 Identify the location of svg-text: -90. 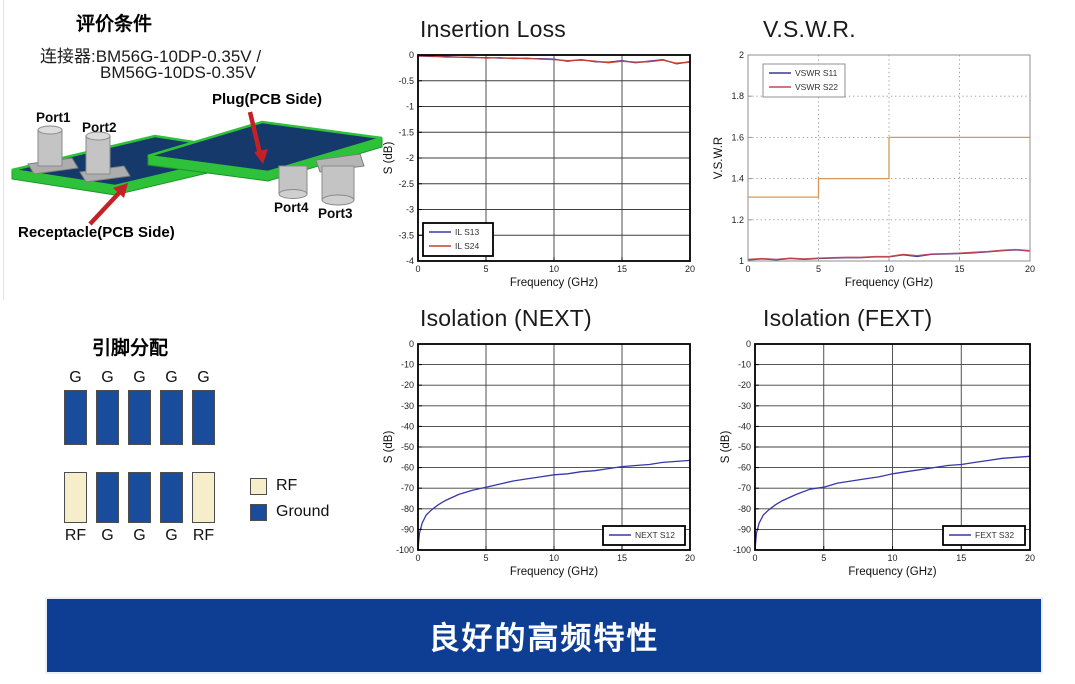
(744, 529).